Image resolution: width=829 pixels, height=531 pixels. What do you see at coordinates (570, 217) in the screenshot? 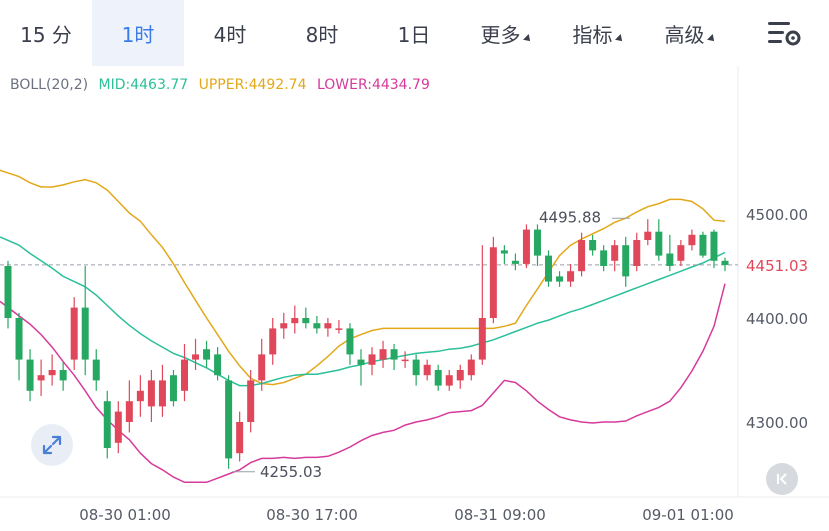
I see `high-annotation: 4495.88` at bounding box center [570, 217].